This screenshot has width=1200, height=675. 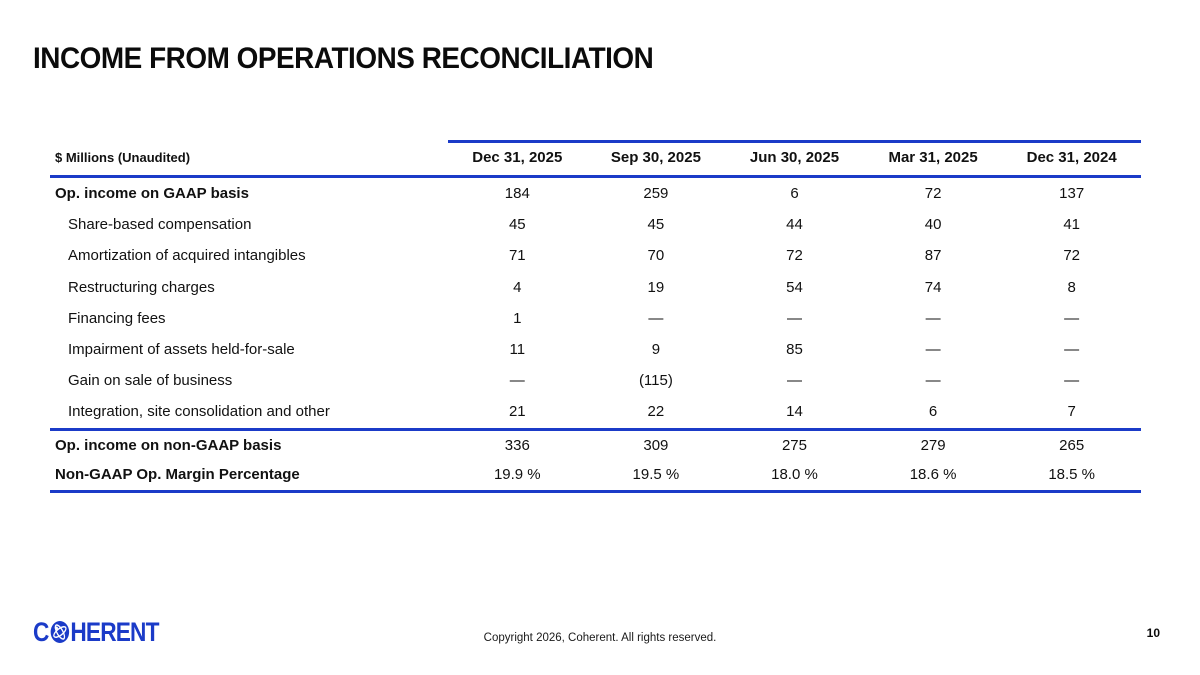 What do you see at coordinates (794, 157) in the screenshot?
I see `column-header: Jun 30, 2025` at bounding box center [794, 157].